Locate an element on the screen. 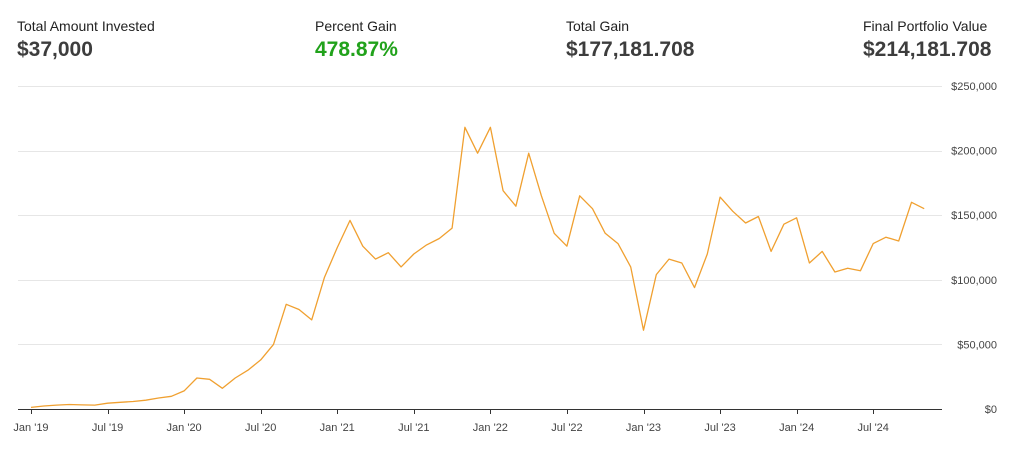 The height and width of the screenshot is (454, 1024). x-tick-label: Jul '24 is located at coordinates (872, 428).